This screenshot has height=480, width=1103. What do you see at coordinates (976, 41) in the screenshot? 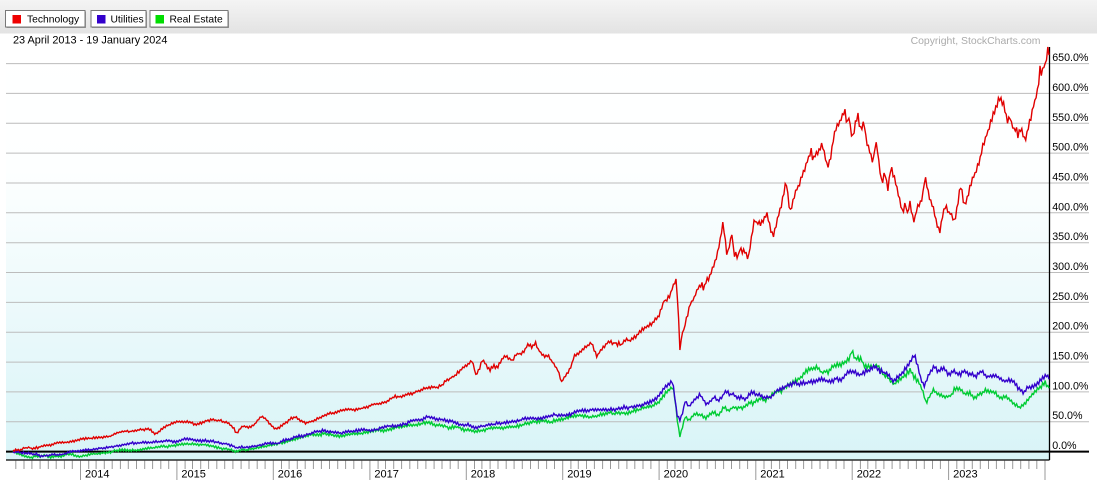
I see `svg-text: Copyright, StockCharts.com` at bounding box center [976, 41].